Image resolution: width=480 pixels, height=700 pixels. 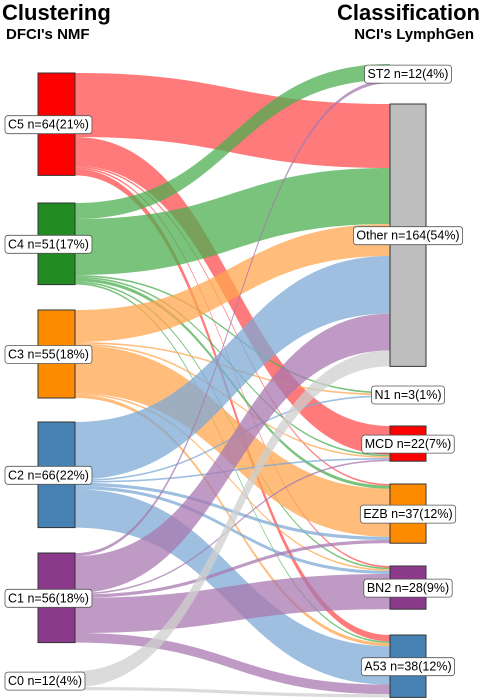 I want to click on node-label-c0: C0 n=12(4%), so click(x=45, y=681).